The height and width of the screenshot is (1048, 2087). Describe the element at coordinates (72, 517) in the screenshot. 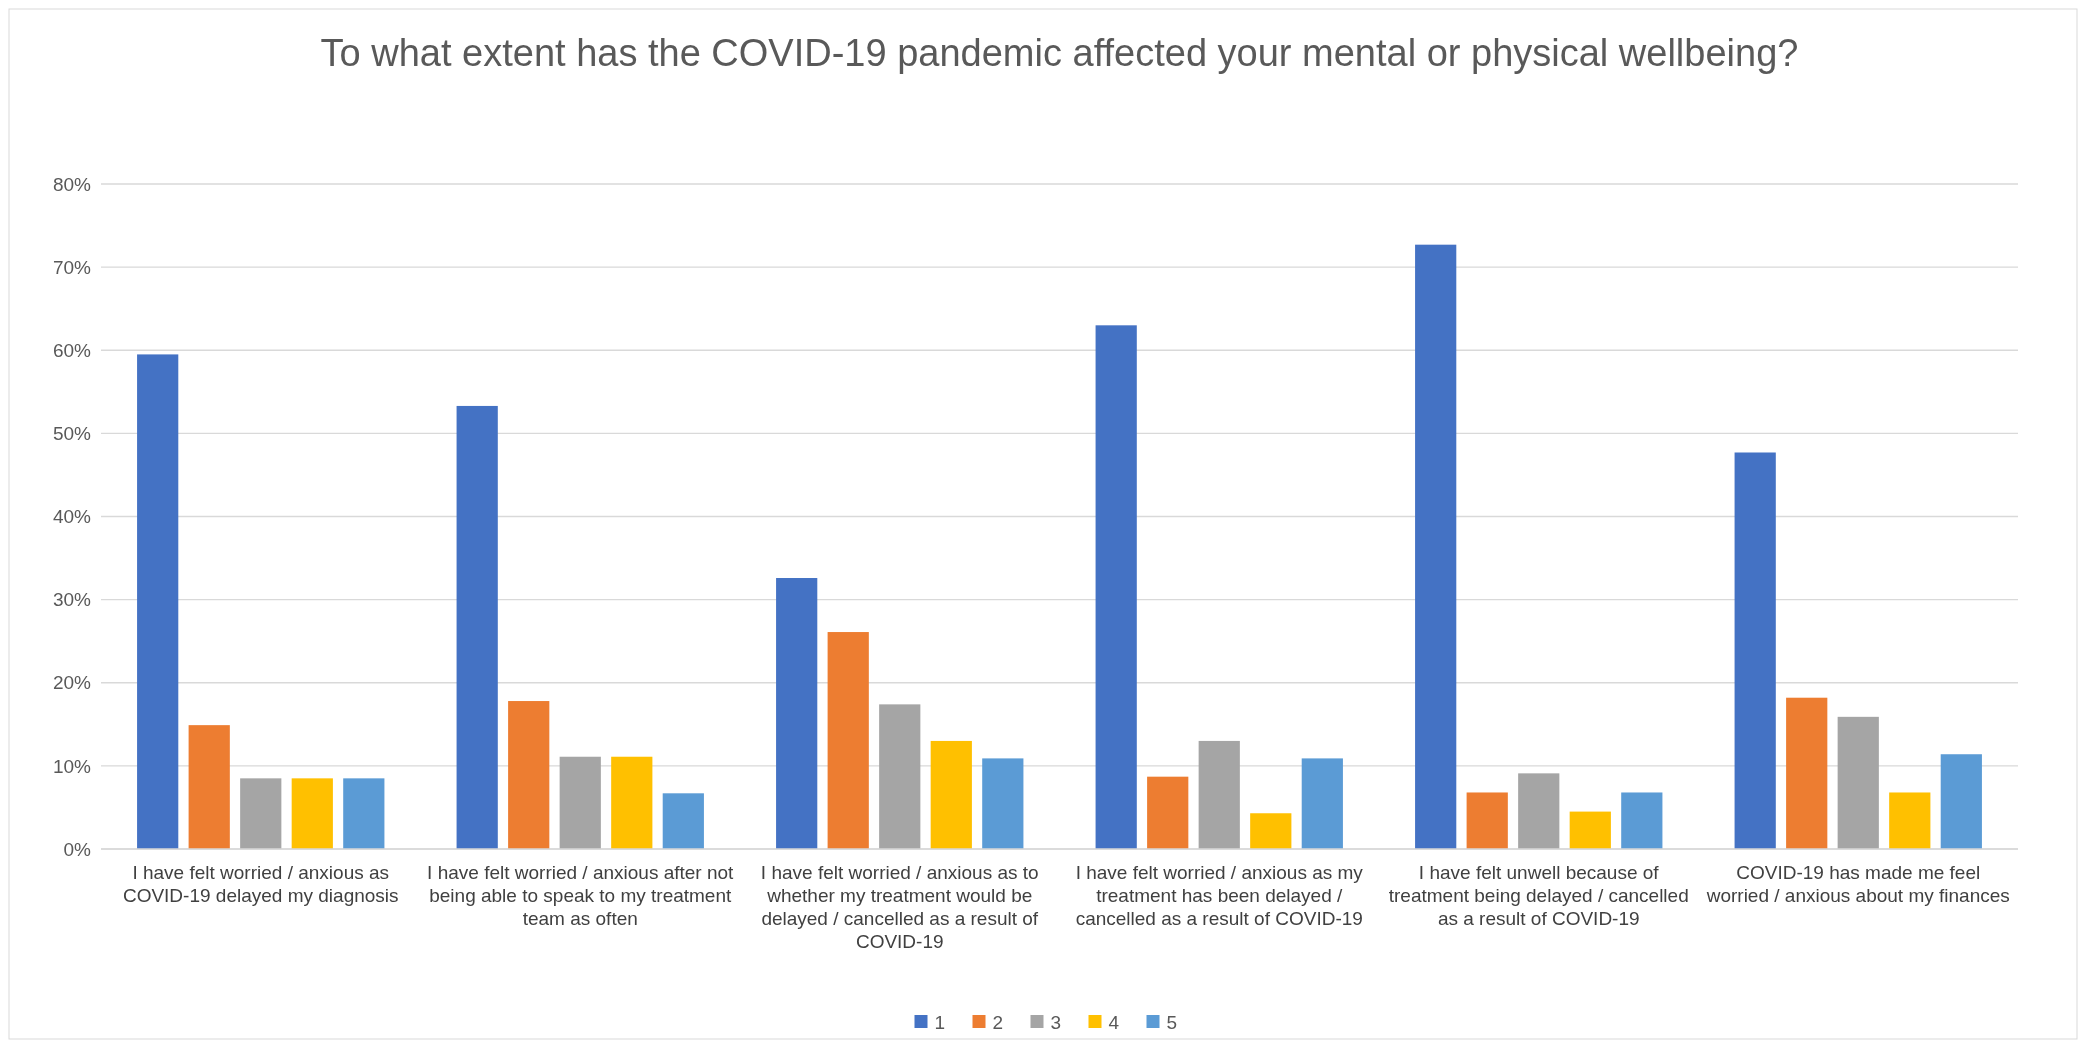

I see `y-tick-label: 40%` at that location.